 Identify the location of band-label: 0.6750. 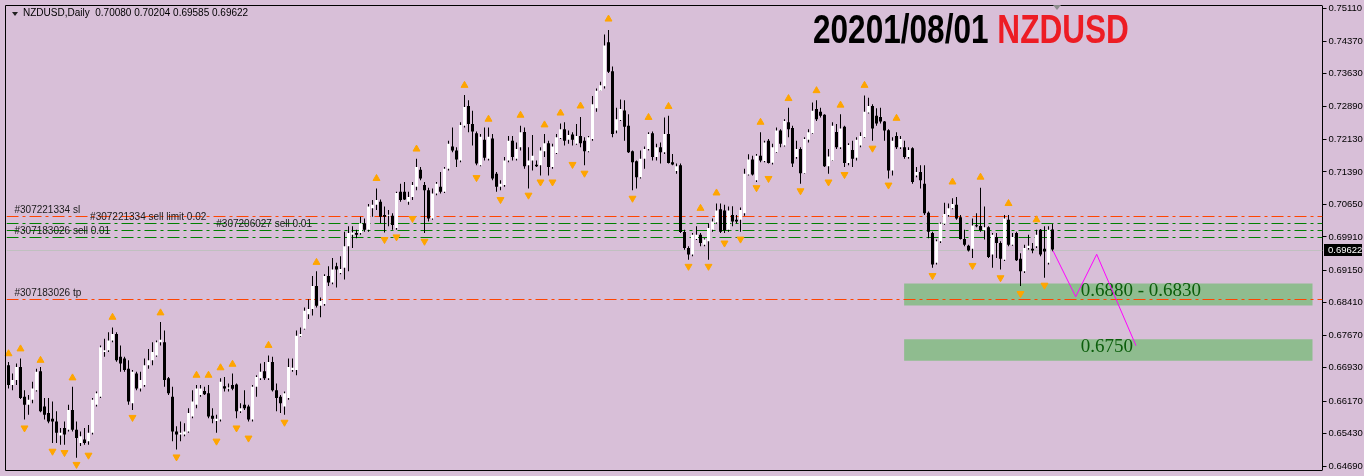
(1106, 345).